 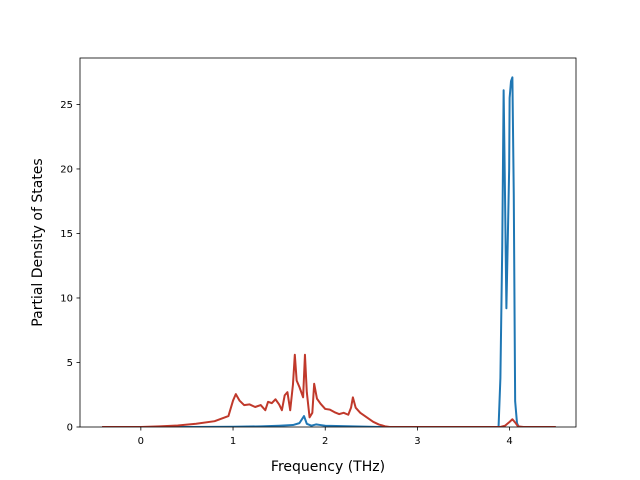 I want to click on y-tick-label: 25, so click(x=66, y=105).